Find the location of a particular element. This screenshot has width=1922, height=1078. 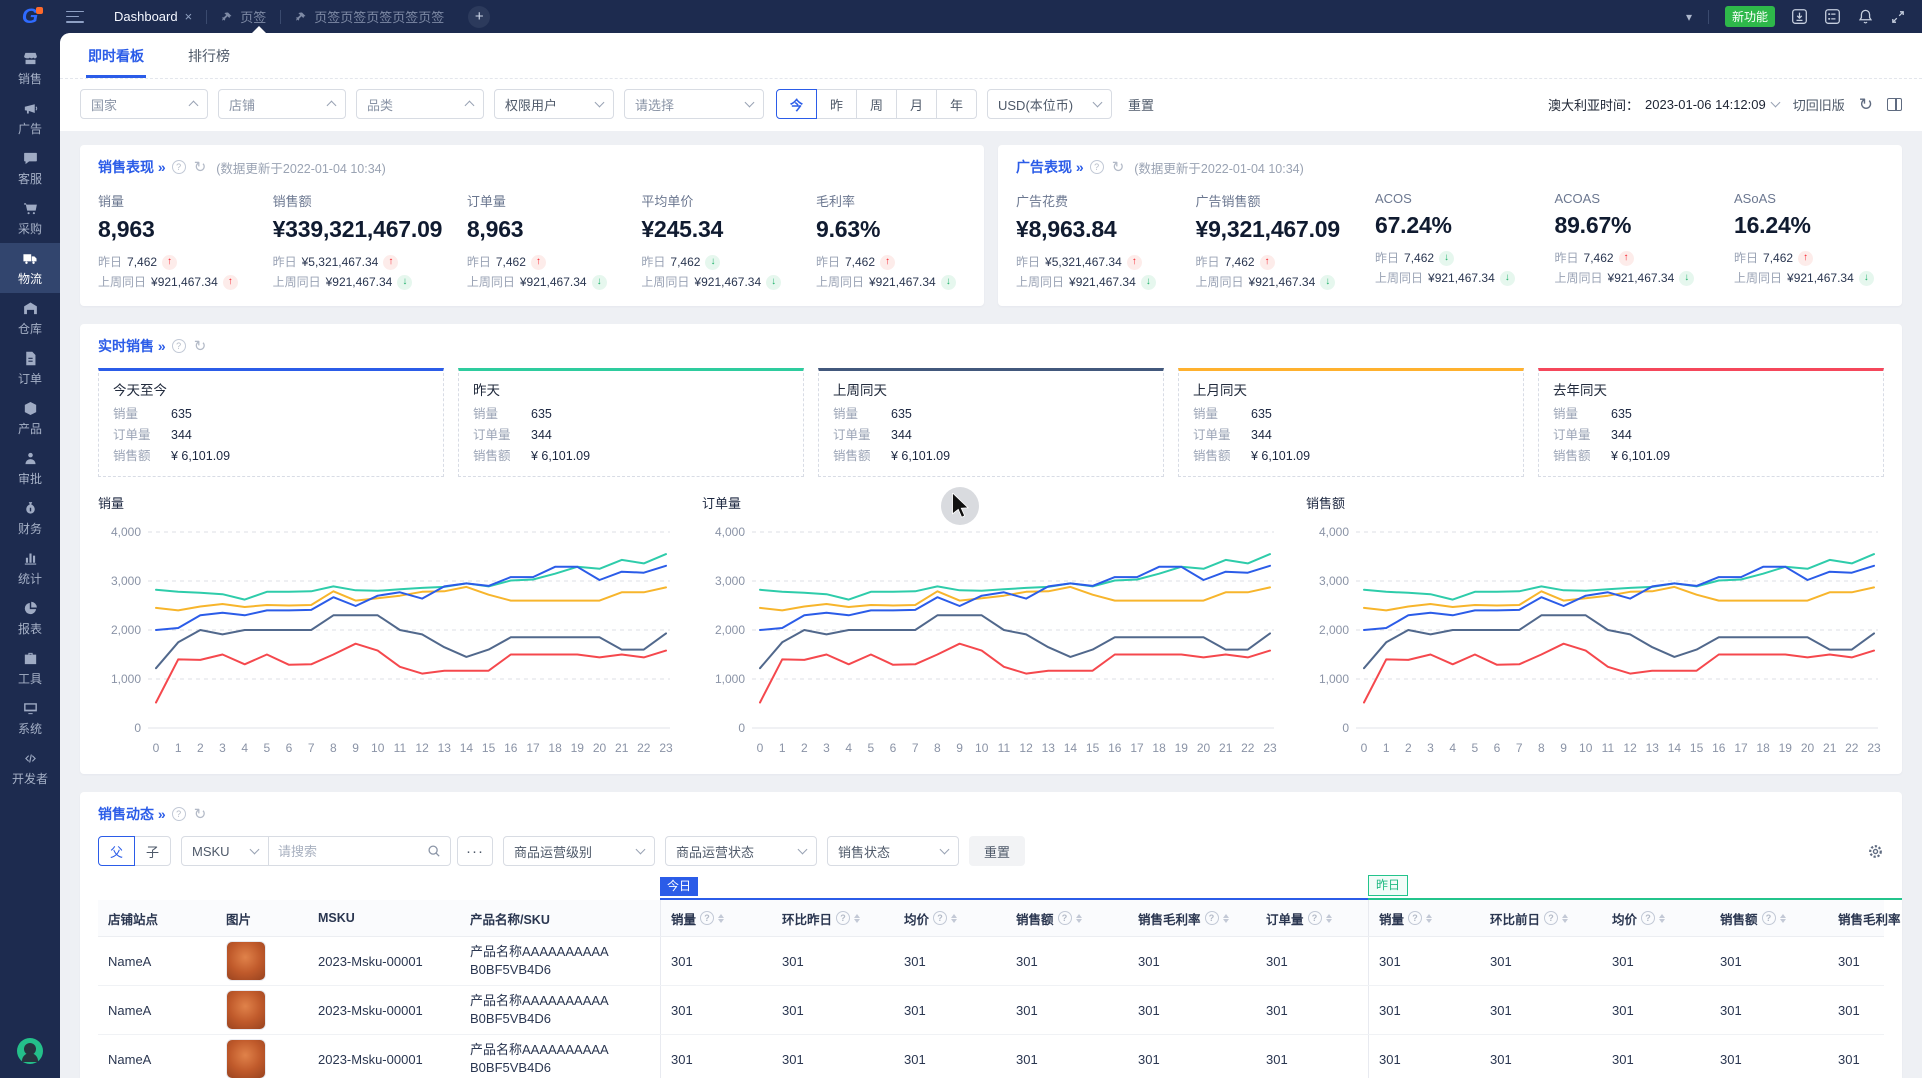

parent-sku-toggle: 父 is located at coordinates (116, 851).